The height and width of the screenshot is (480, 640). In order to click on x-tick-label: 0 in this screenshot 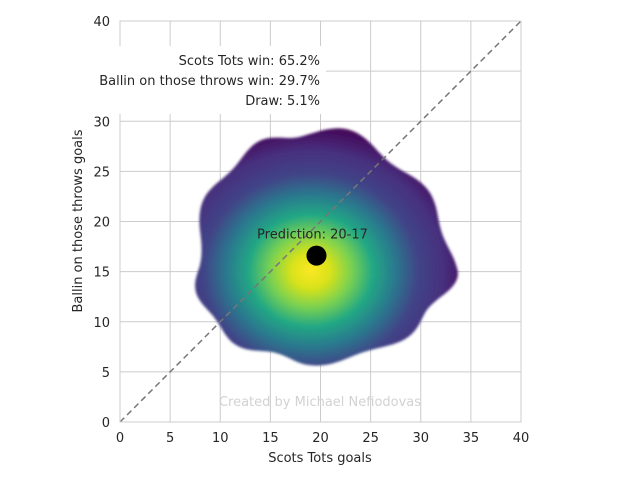, I will do `click(120, 438)`.